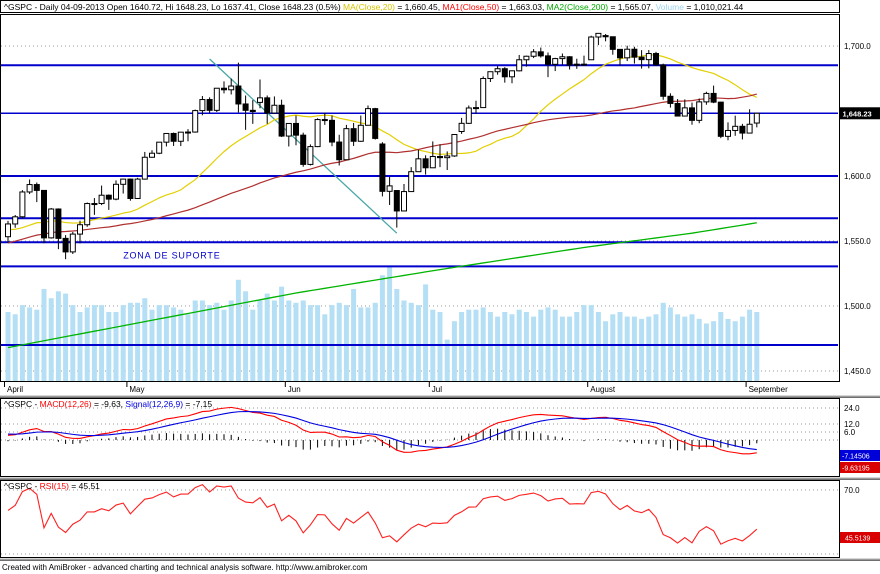 The image size is (880, 574). What do you see at coordinates (857, 371) in the screenshot?
I see `svg-text: 1,450.0` at bounding box center [857, 371].